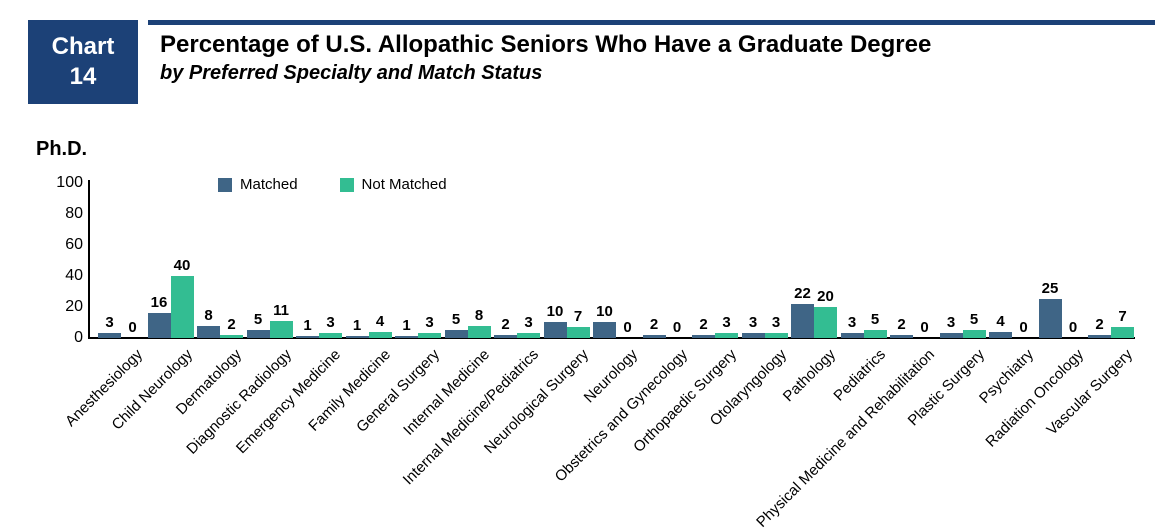 This screenshot has width=1155, height=531. What do you see at coordinates (74, 213) in the screenshot?
I see `y-axis-tick-label: 80` at bounding box center [74, 213].